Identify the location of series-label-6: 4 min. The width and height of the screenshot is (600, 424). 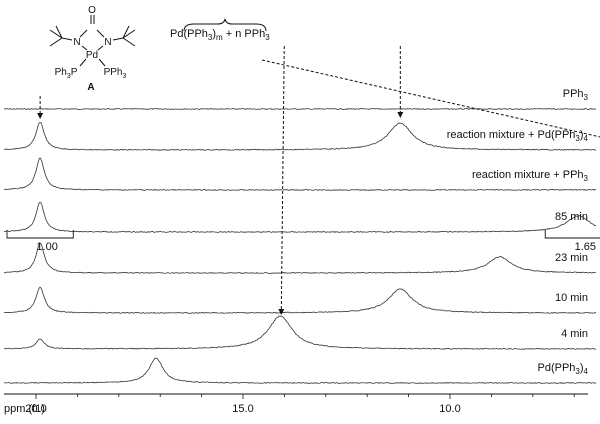
(574, 334).